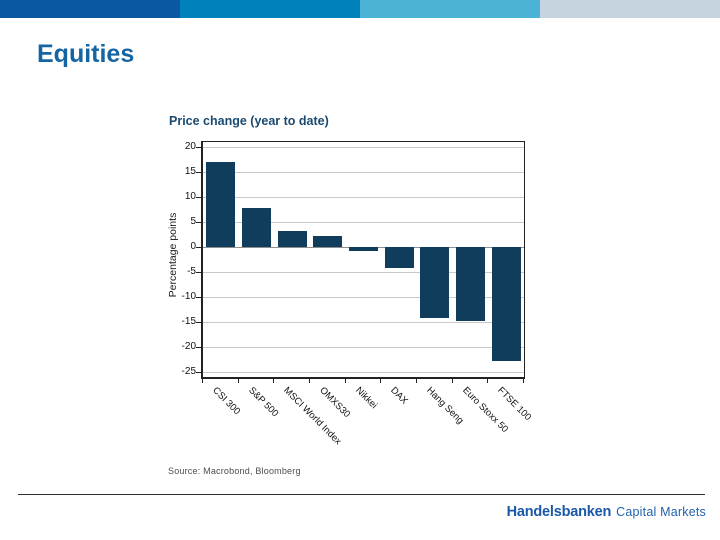  Describe the element at coordinates (366, 398) in the screenshot. I see `x-category-label: Nikkei` at that location.